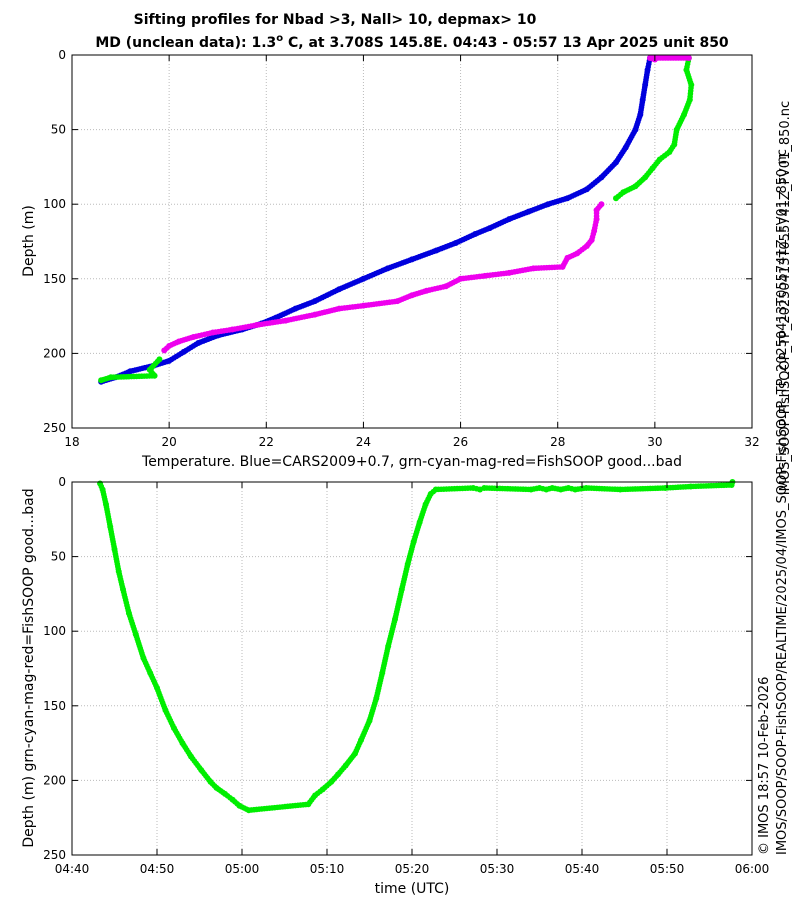 The image size is (800, 900). Describe the element at coordinates (460, 442) in the screenshot. I see `x-tick-label: 26` at that location.